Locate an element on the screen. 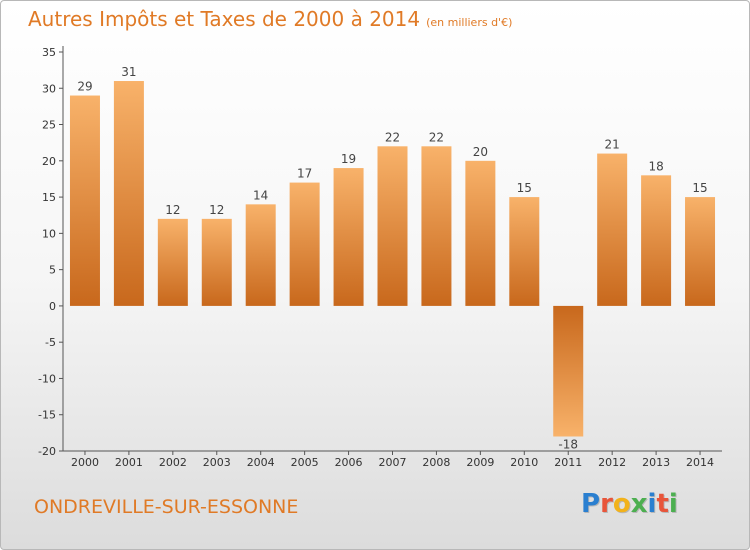 This screenshot has width=750, height=550. logo-letter: r is located at coordinates (606, 504).